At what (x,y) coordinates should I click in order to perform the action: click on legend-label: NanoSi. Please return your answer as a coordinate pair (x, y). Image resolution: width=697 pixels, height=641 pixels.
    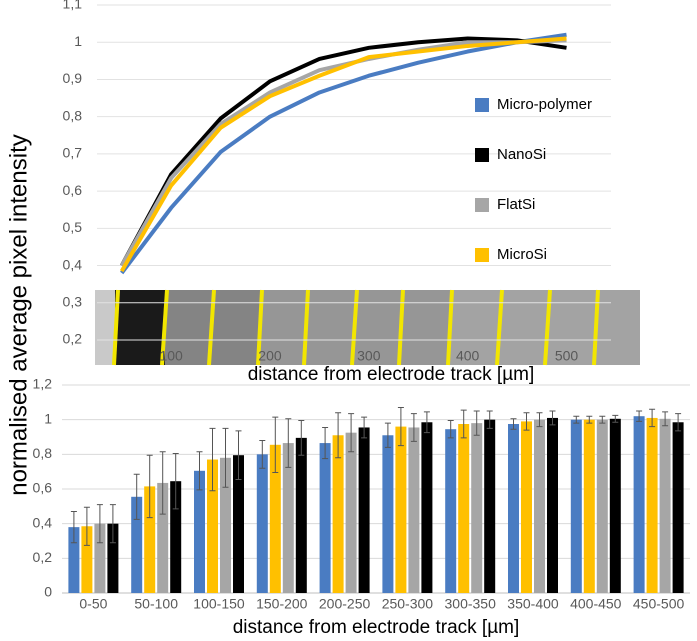
    Looking at the image, I should click on (521, 154).